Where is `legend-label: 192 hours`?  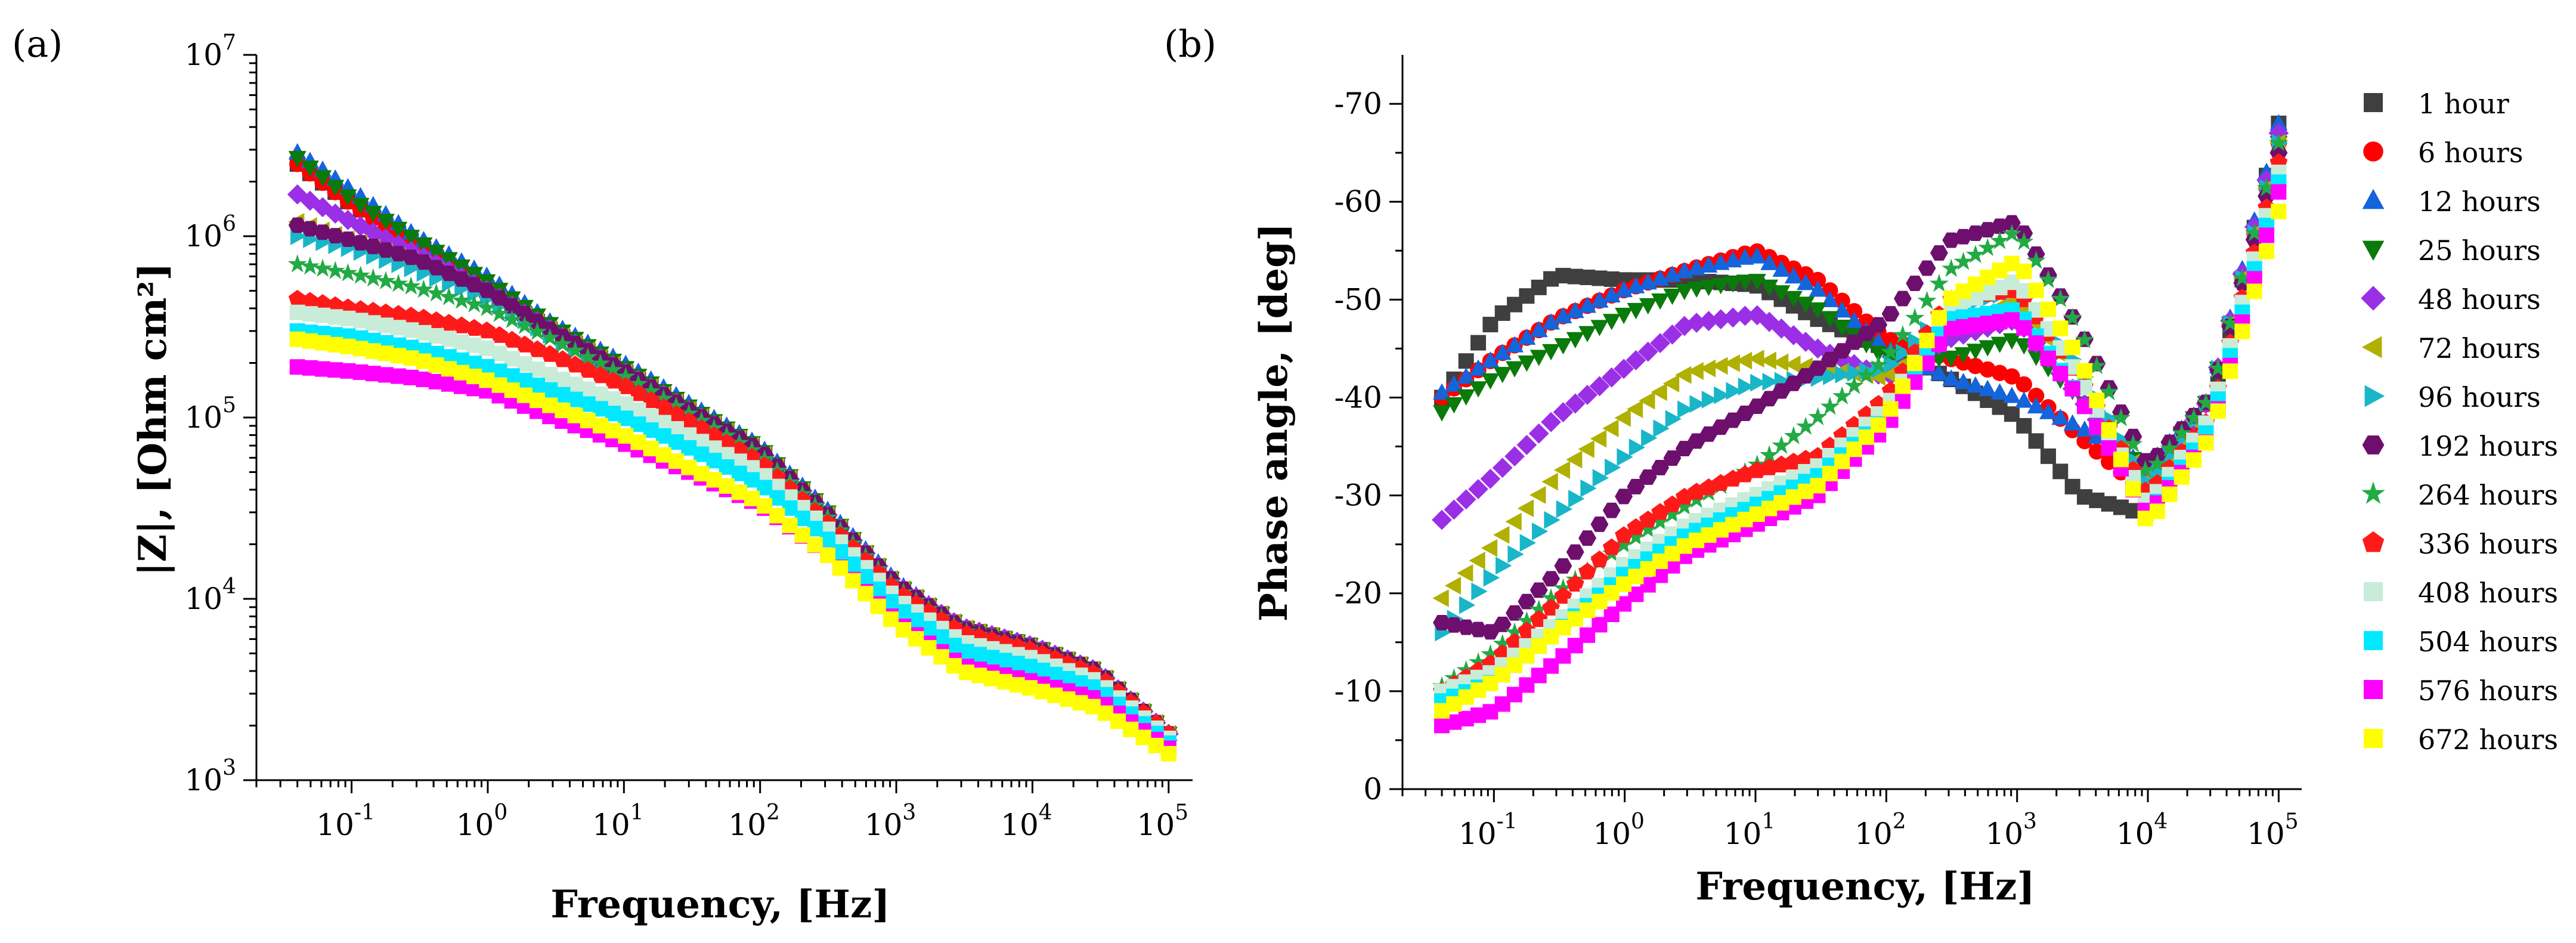 legend-label: 192 hours is located at coordinates (2488, 446).